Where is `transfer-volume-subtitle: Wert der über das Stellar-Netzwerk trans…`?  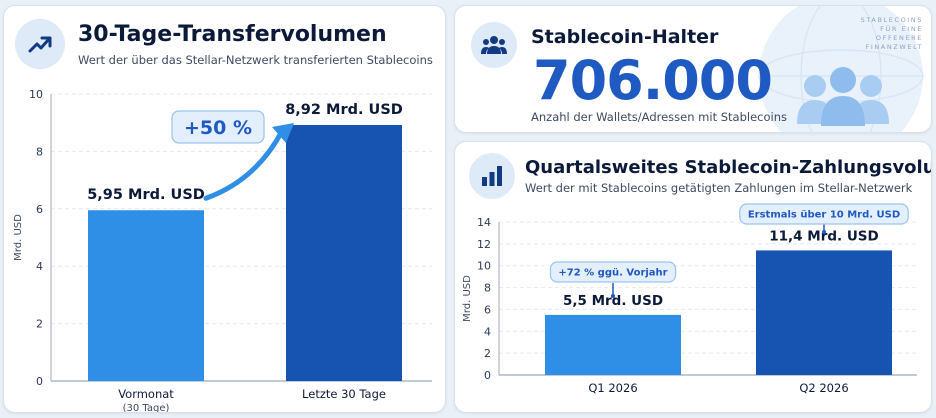
transfer-volume-subtitle: Wert der über das Stellar-Netzwerk trans… is located at coordinates (255, 60).